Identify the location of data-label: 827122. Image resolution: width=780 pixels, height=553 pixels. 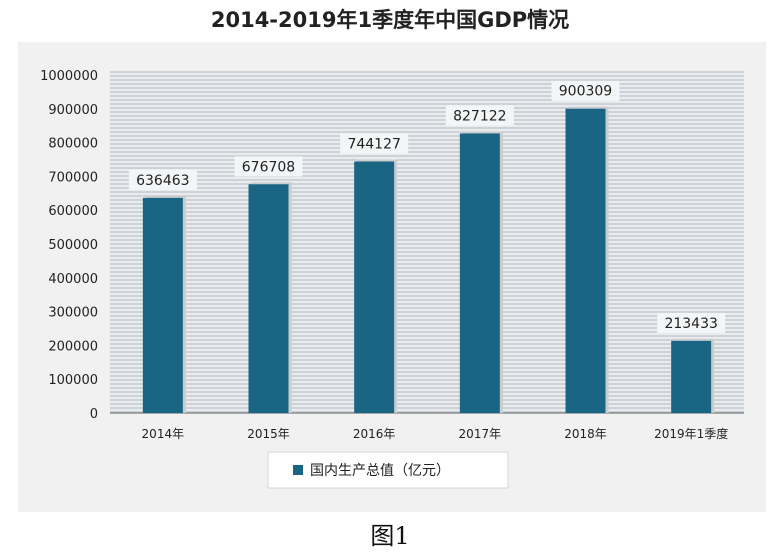
(479, 116).